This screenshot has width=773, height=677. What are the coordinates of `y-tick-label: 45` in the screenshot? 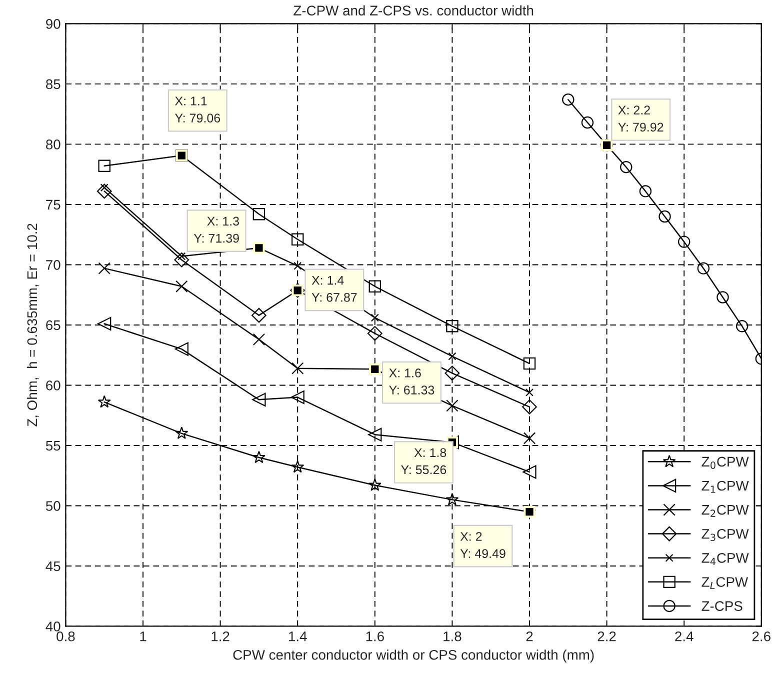 It's located at (53, 566).